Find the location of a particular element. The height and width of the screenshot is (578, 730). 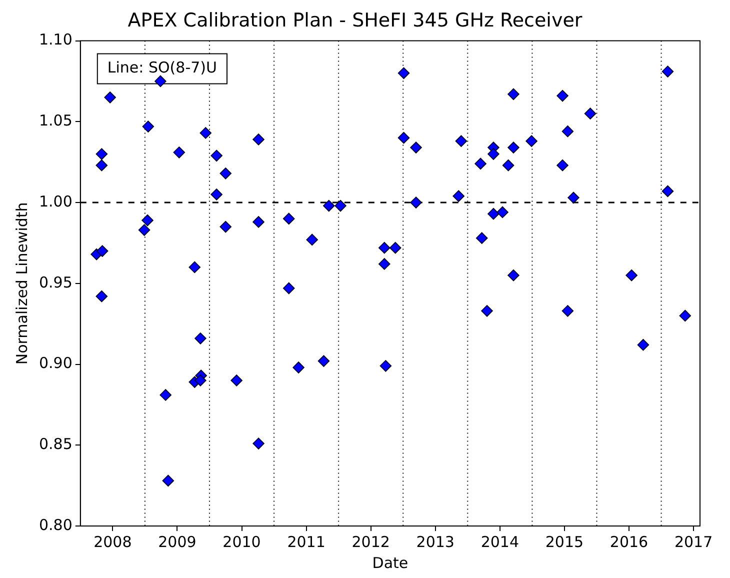

y-axis-title: Normalized Linewidth is located at coordinates (21, 283).